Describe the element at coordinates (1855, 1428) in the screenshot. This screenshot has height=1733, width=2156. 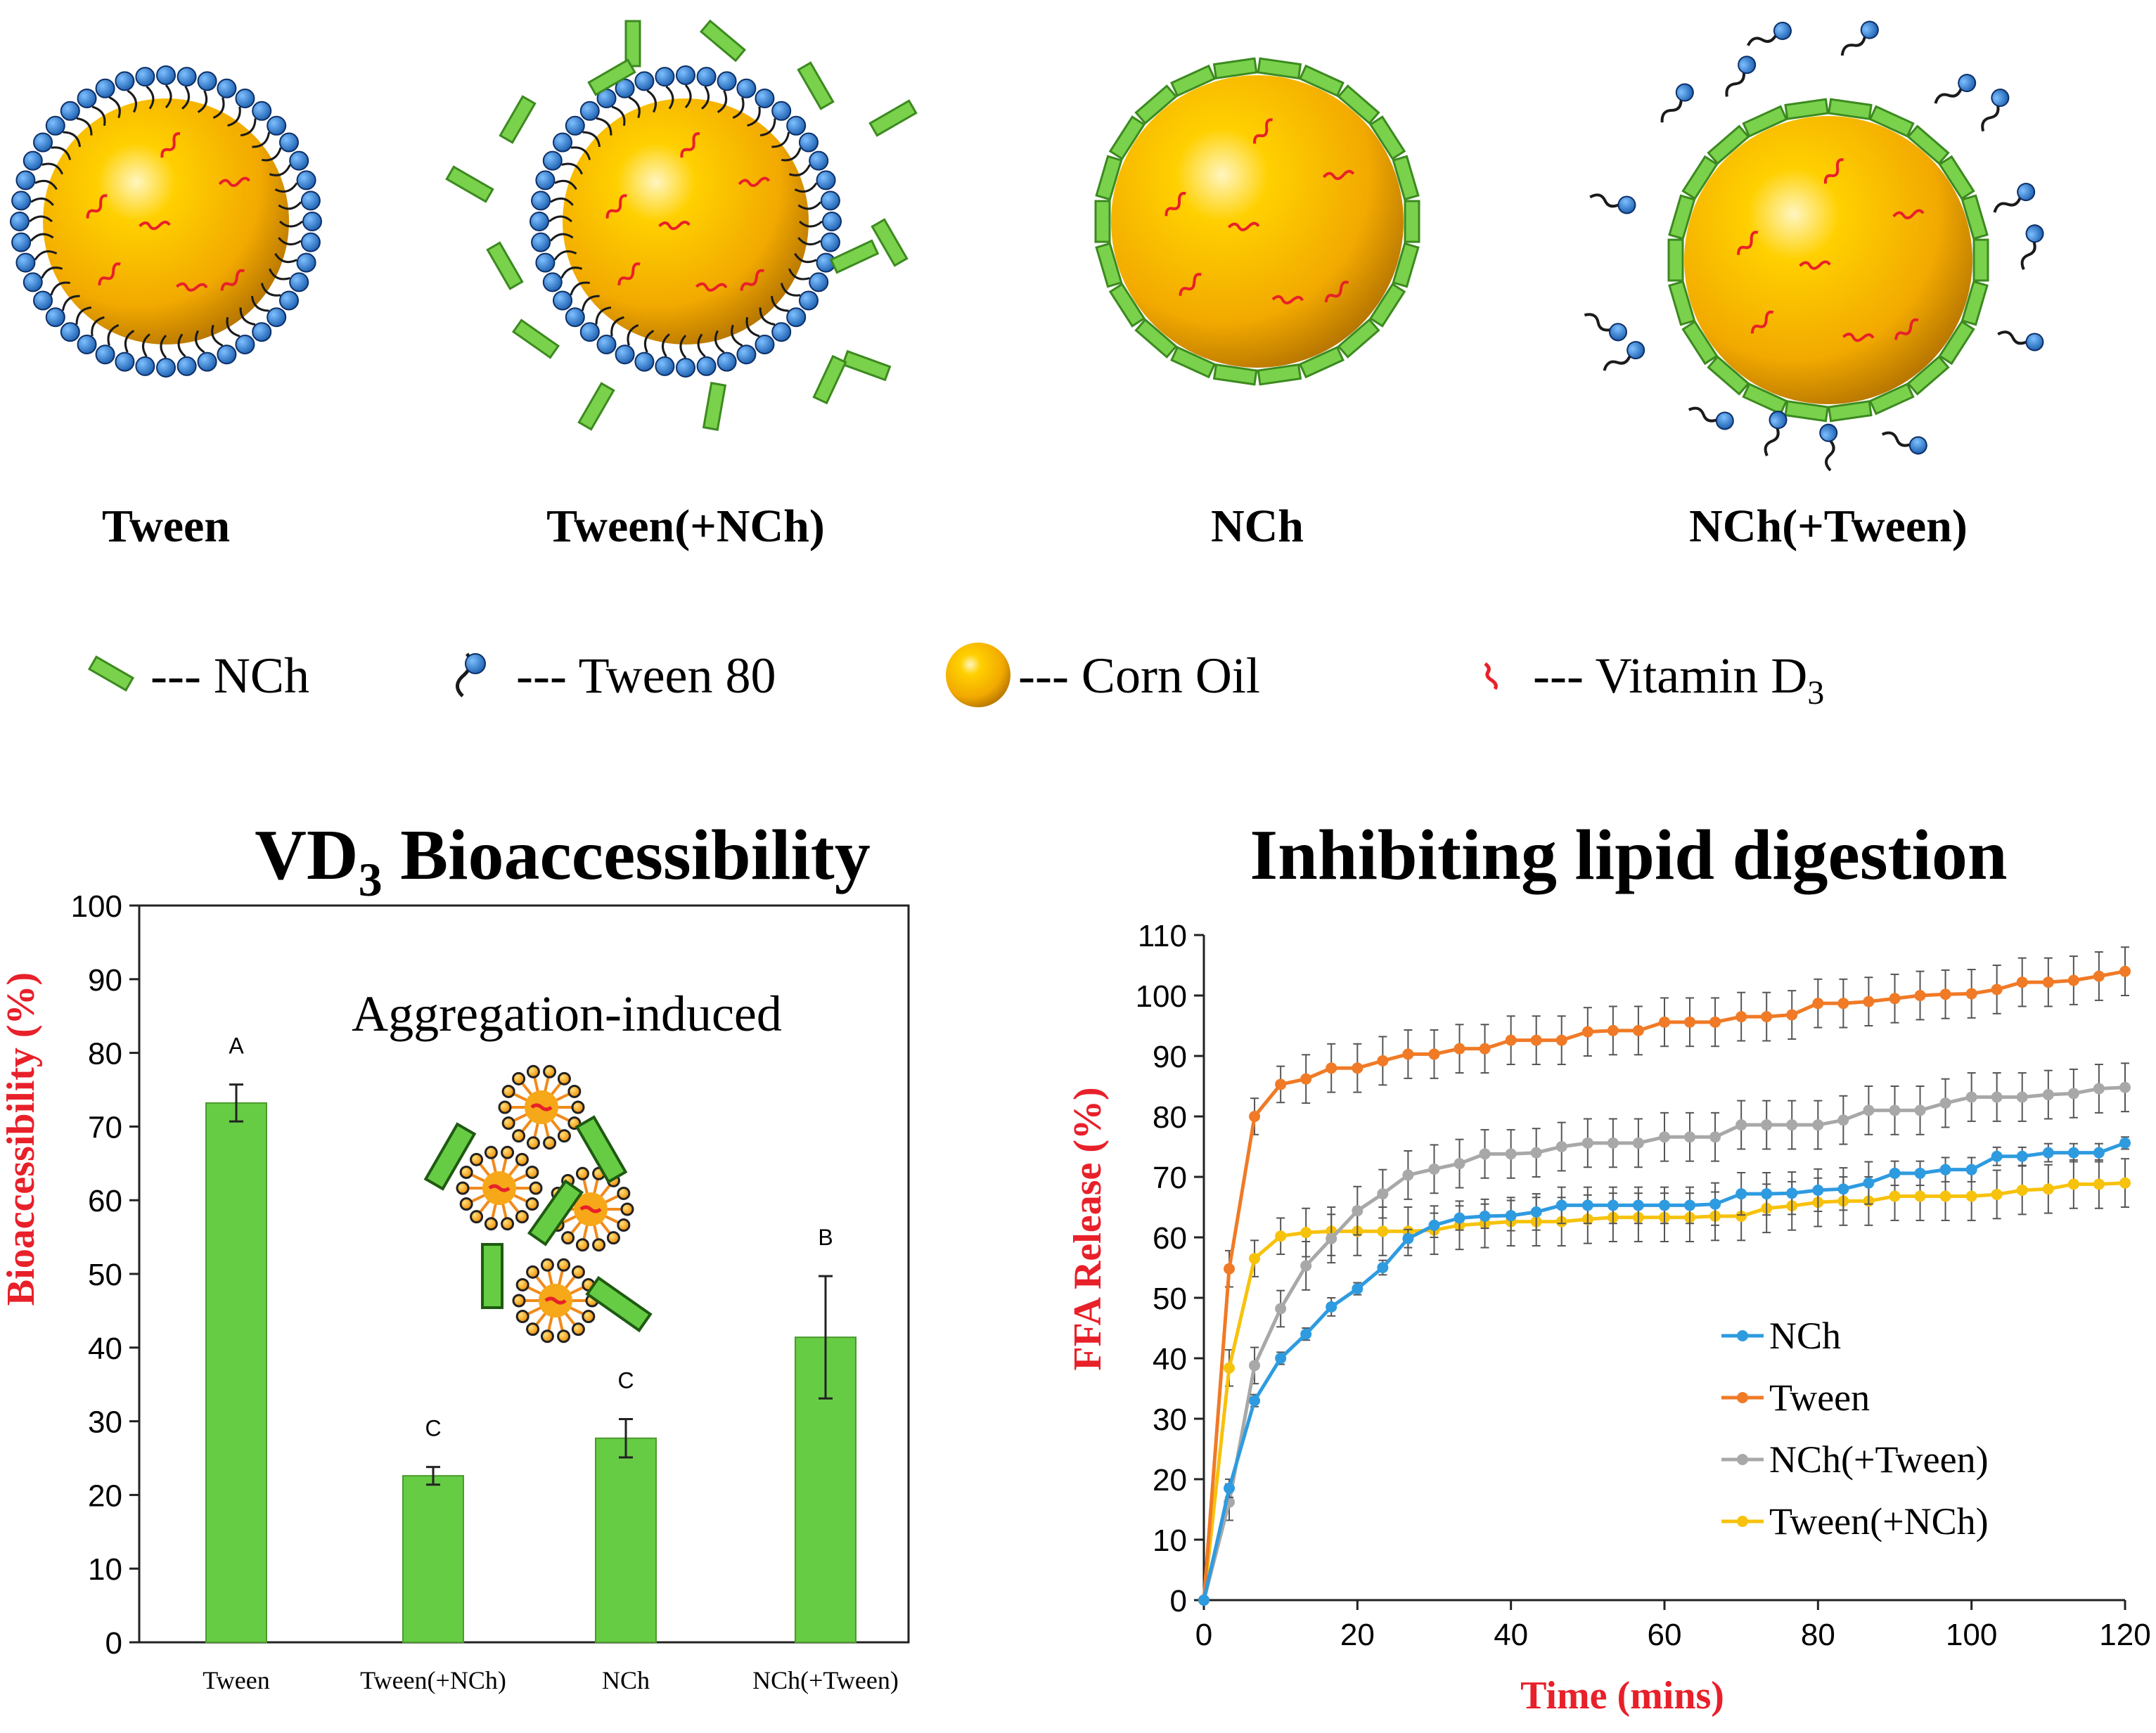
I see `line-chart-legend: NCh Tween NCh(+Tween) Tween(+NCh)` at that location.